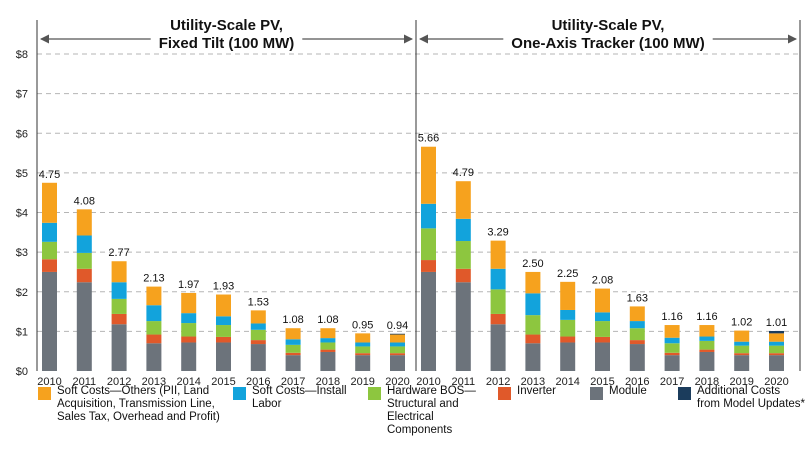 The height and width of the screenshot is (468, 810). Describe the element at coordinates (428, 139) in the screenshot. I see `panel-2-total-label-2010: 5.66` at that location.